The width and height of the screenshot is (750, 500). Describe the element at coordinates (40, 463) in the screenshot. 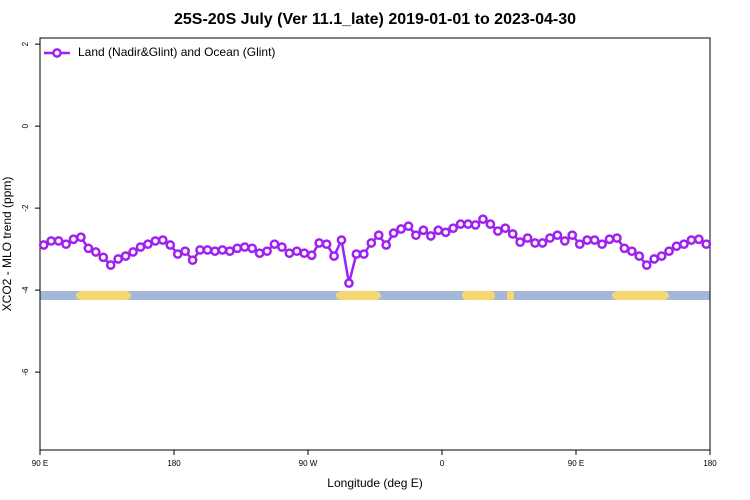

I see `x-tick-label: 90 E` at that location.